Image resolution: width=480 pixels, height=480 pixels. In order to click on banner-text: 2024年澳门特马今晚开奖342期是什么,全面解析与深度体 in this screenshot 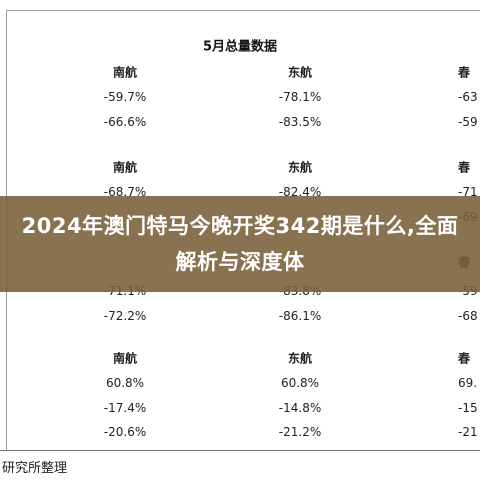, I will do `click(240, 244)`.